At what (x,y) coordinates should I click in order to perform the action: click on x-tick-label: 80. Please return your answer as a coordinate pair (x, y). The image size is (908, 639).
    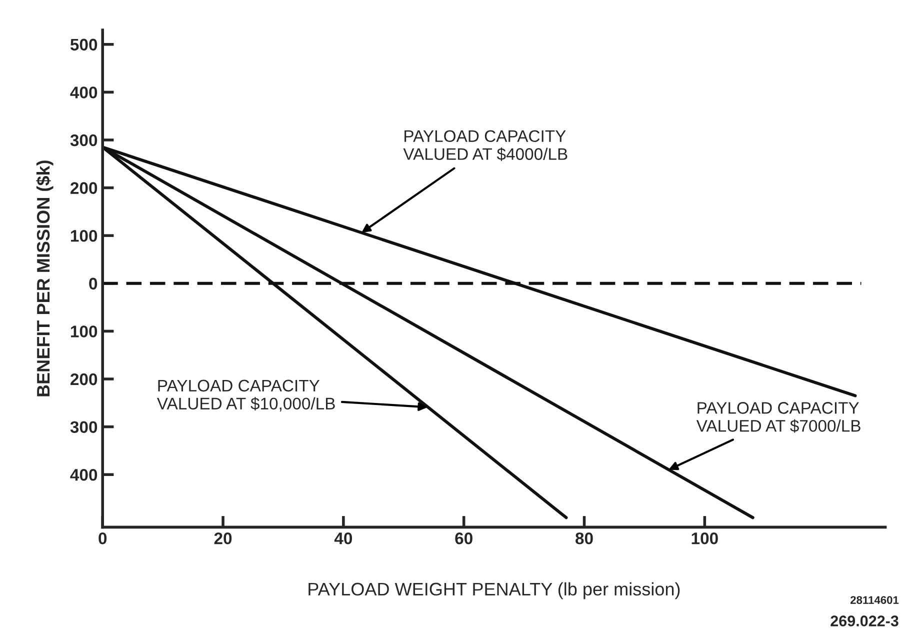
    Looking at the image, I should click on (584, 538).